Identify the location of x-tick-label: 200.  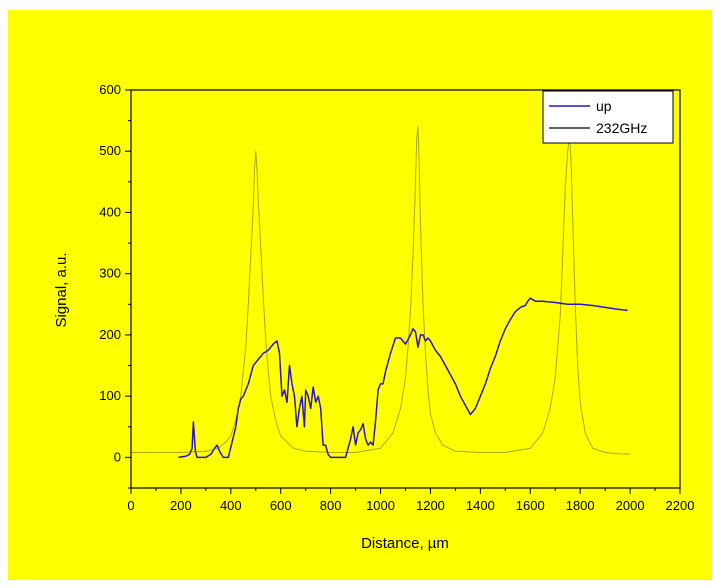
(181, 505).